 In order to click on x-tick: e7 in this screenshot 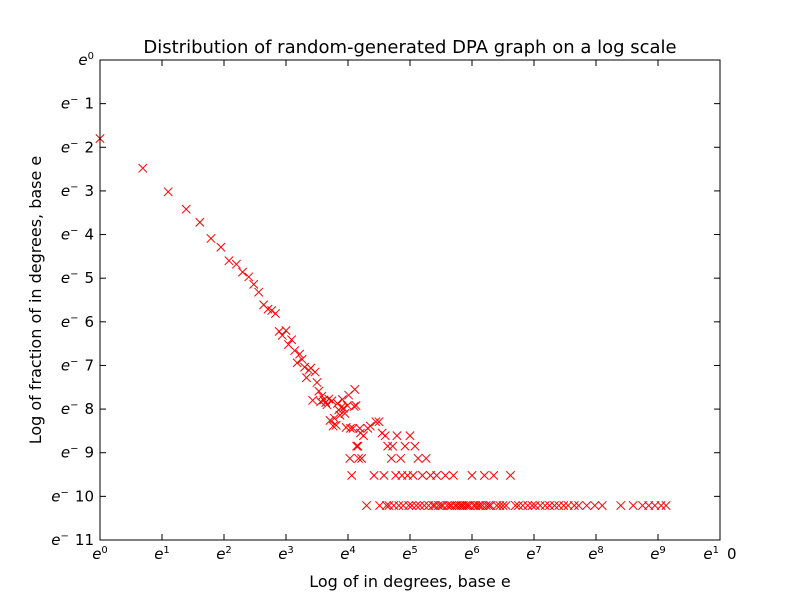, I will do `click(534, 311)`.